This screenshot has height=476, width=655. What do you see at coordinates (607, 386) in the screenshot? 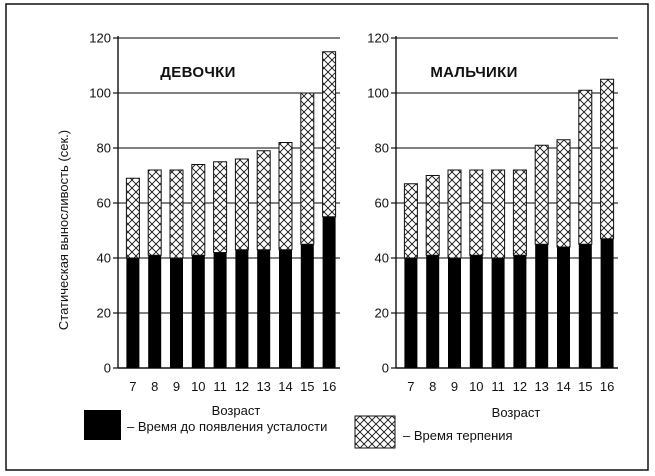
I see `boys-x-tick-label: 16` at bounding box center [607, 386].